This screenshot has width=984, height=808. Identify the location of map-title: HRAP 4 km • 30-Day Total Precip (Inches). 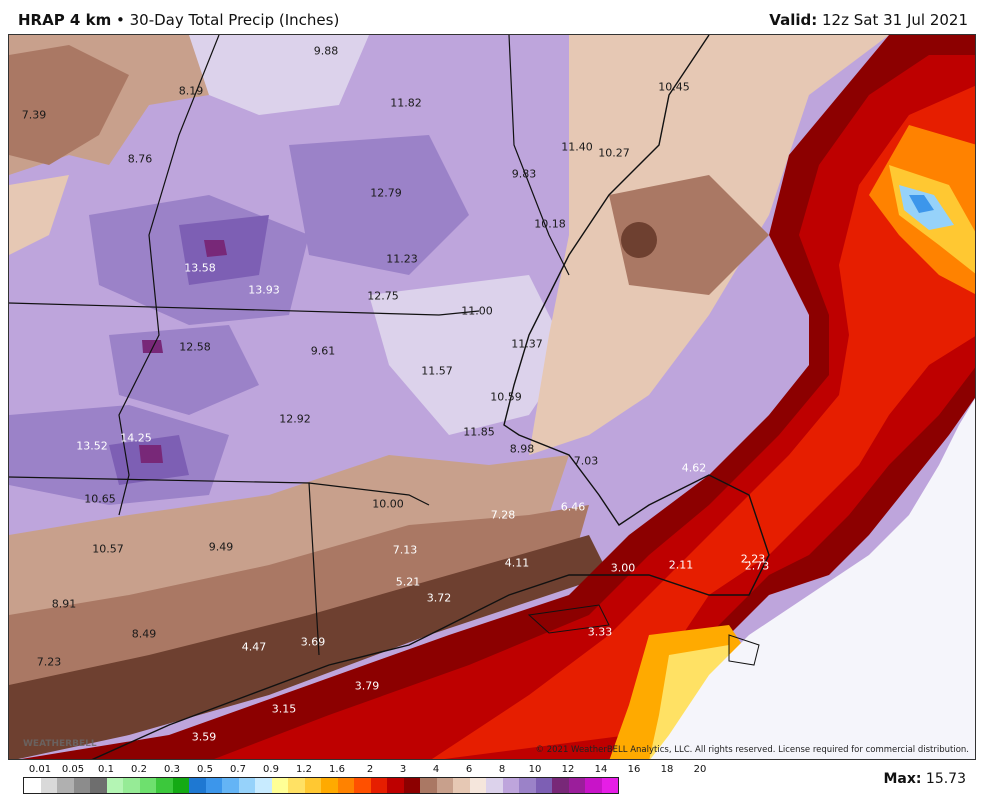
(178, 20).